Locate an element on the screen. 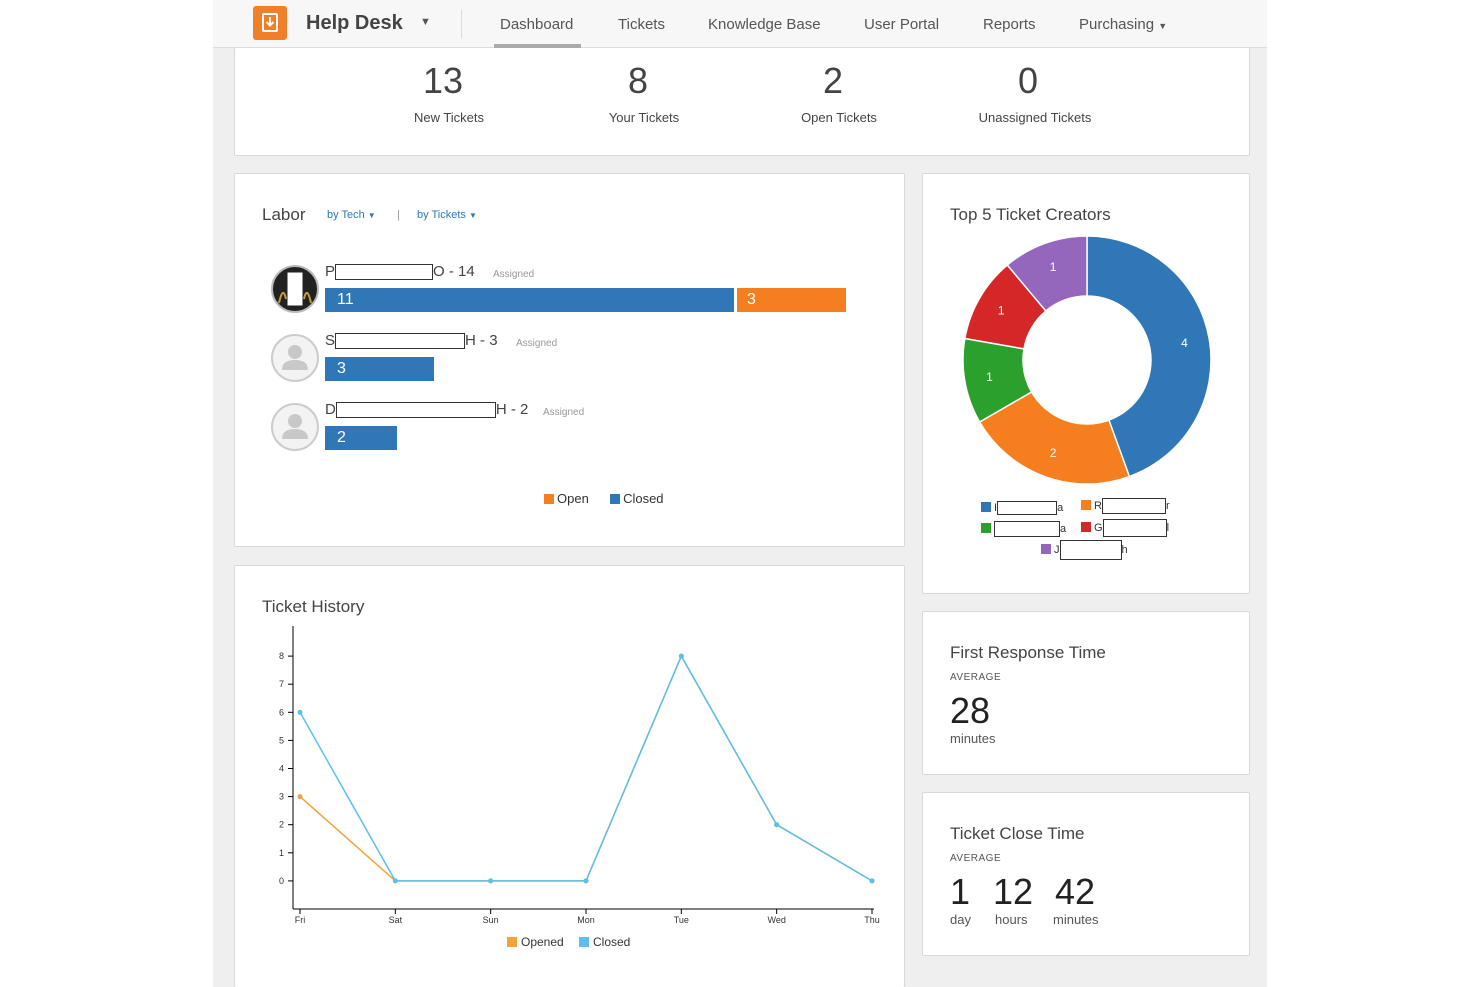 The image size is (1480, 987). tab-user-portal: User Portal is located at coordinates (902, 24).